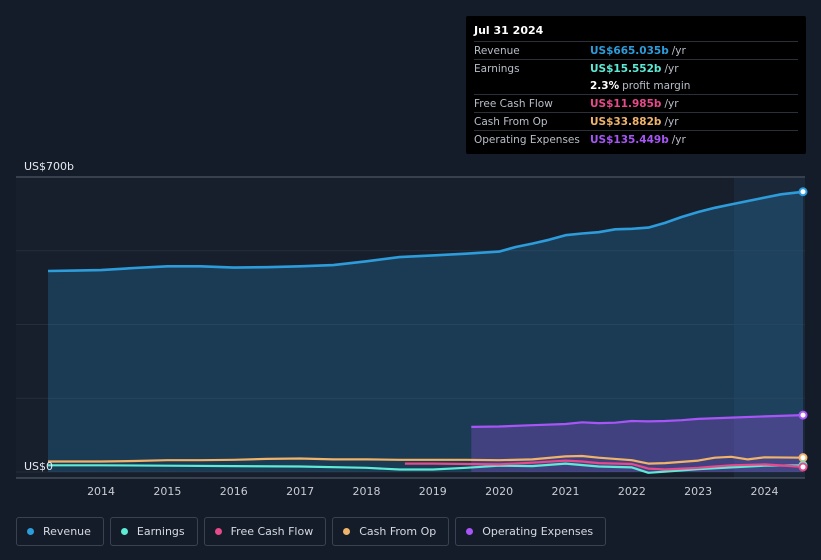 The height and width of the screenshot is (560, 821). I want to click on legend-item-operating-expenses: Operating Expenses, so click(531, 531).